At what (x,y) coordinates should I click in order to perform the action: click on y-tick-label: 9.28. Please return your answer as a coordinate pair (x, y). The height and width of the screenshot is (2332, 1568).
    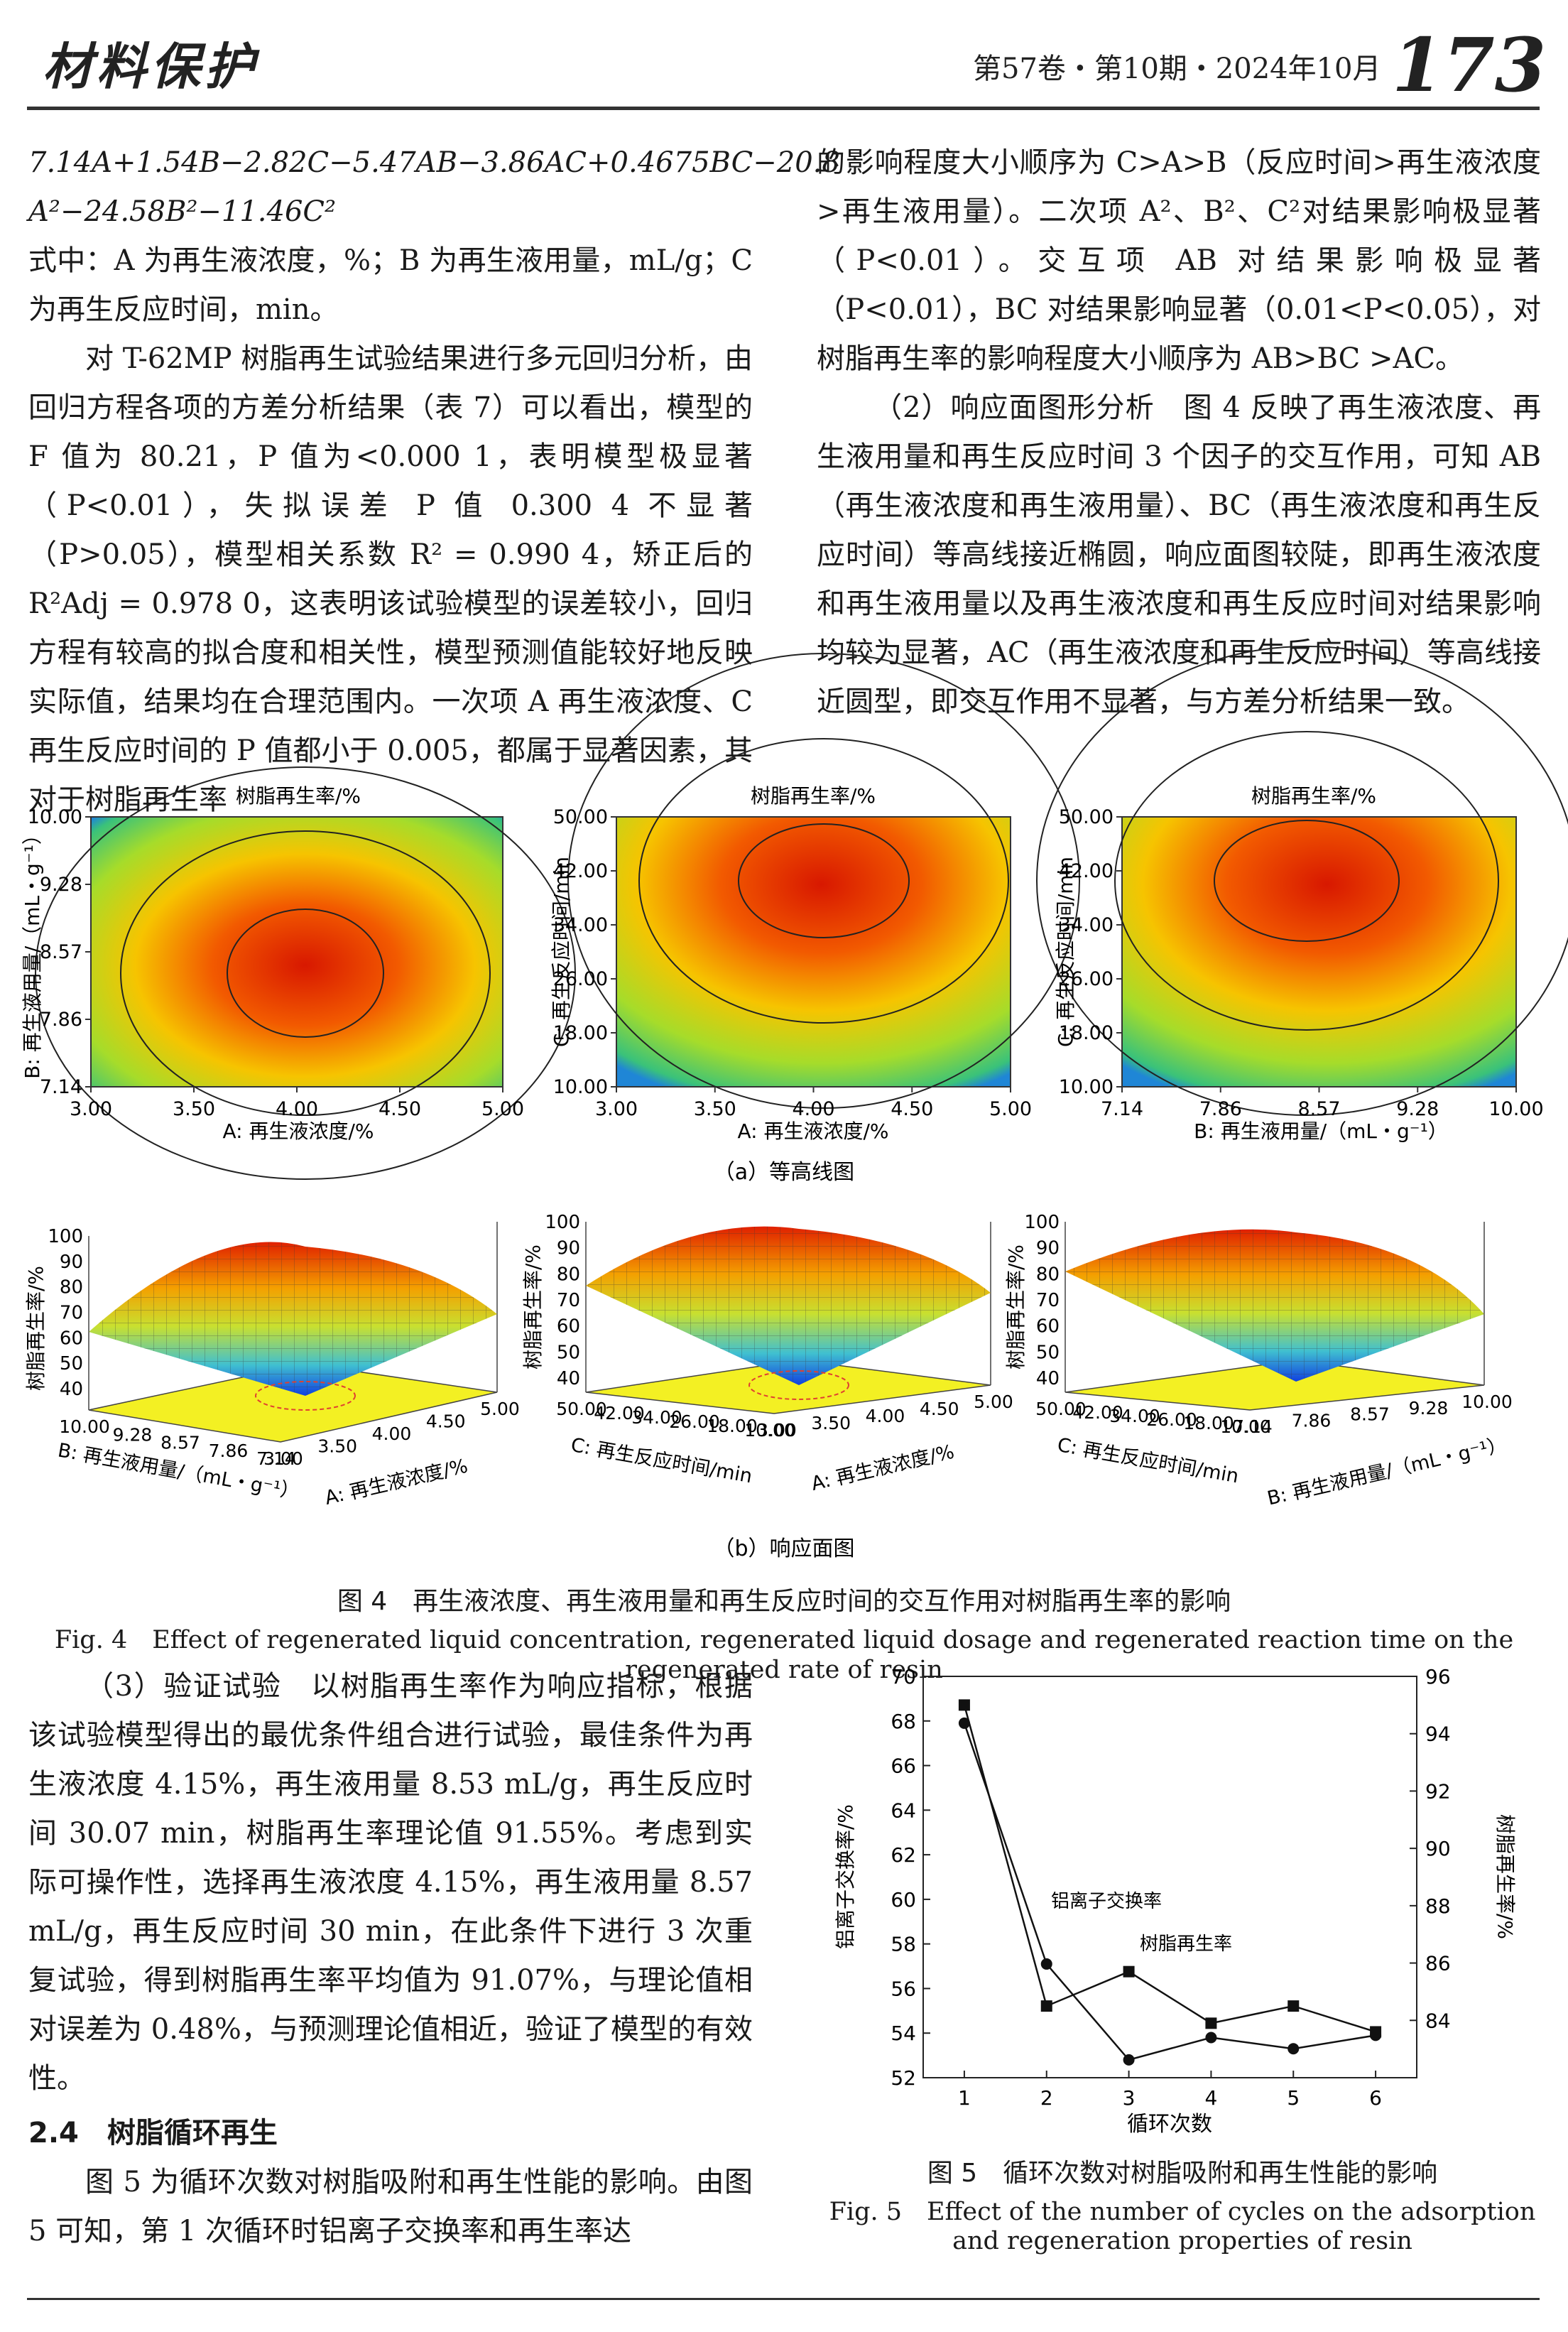
    Looking at the image, I should click on (133, 1435).